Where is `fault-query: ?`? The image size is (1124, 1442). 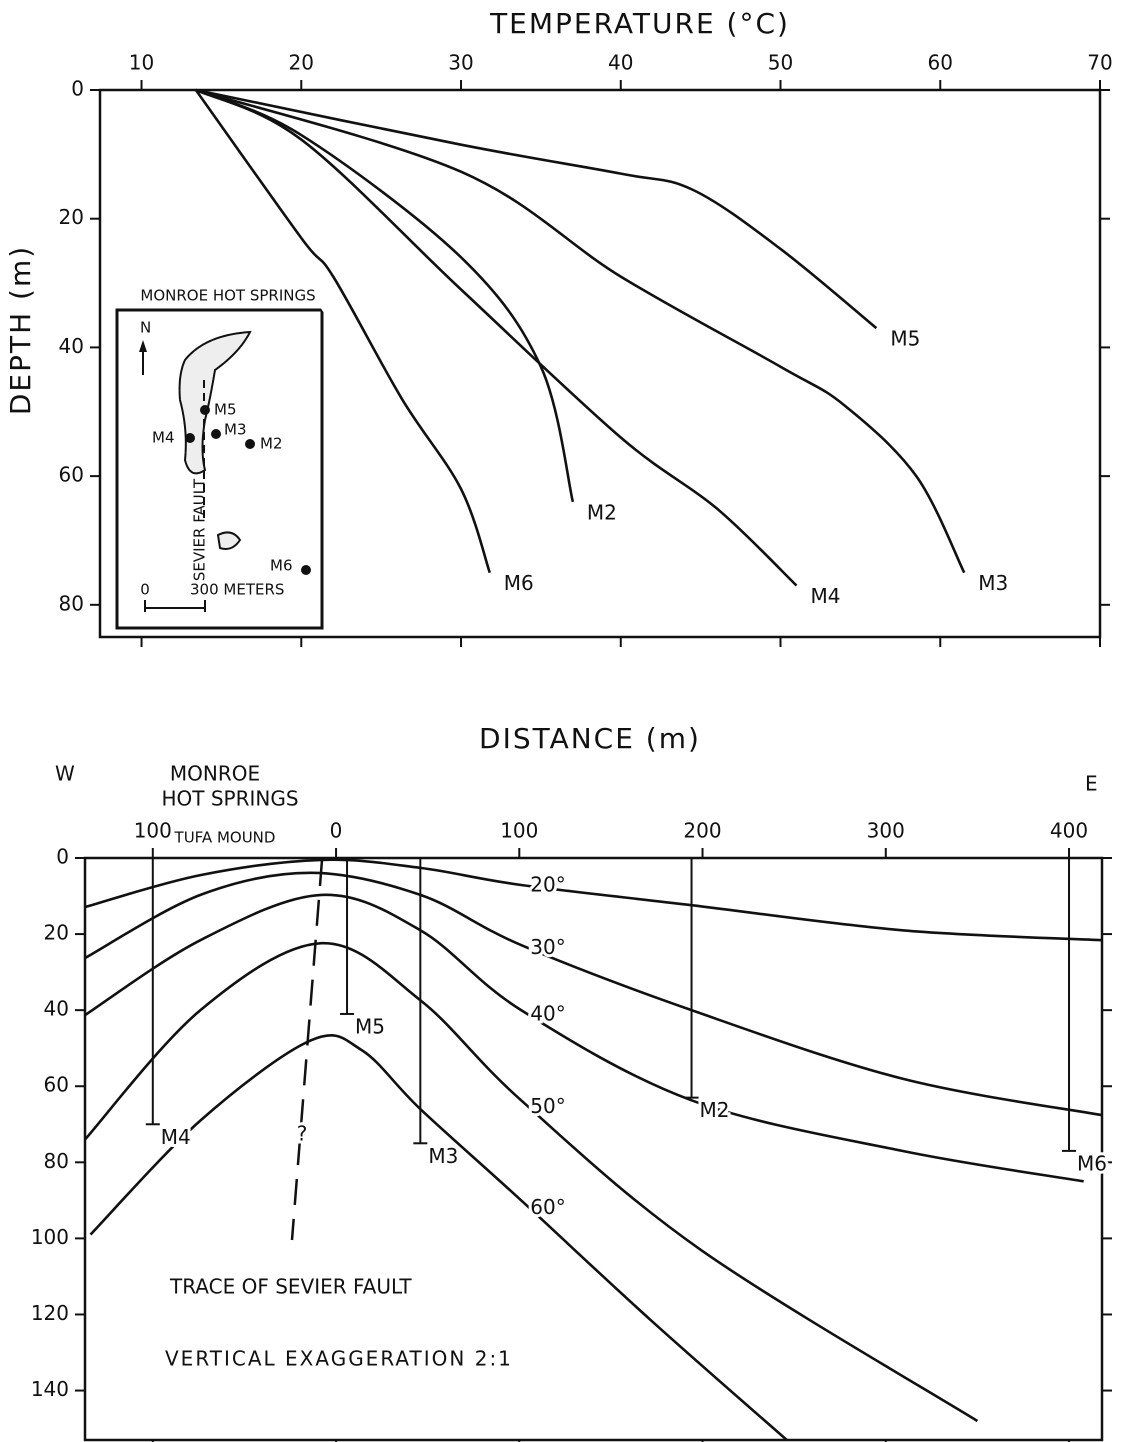
fault-query: ? is located at coordinates (302, 1134).